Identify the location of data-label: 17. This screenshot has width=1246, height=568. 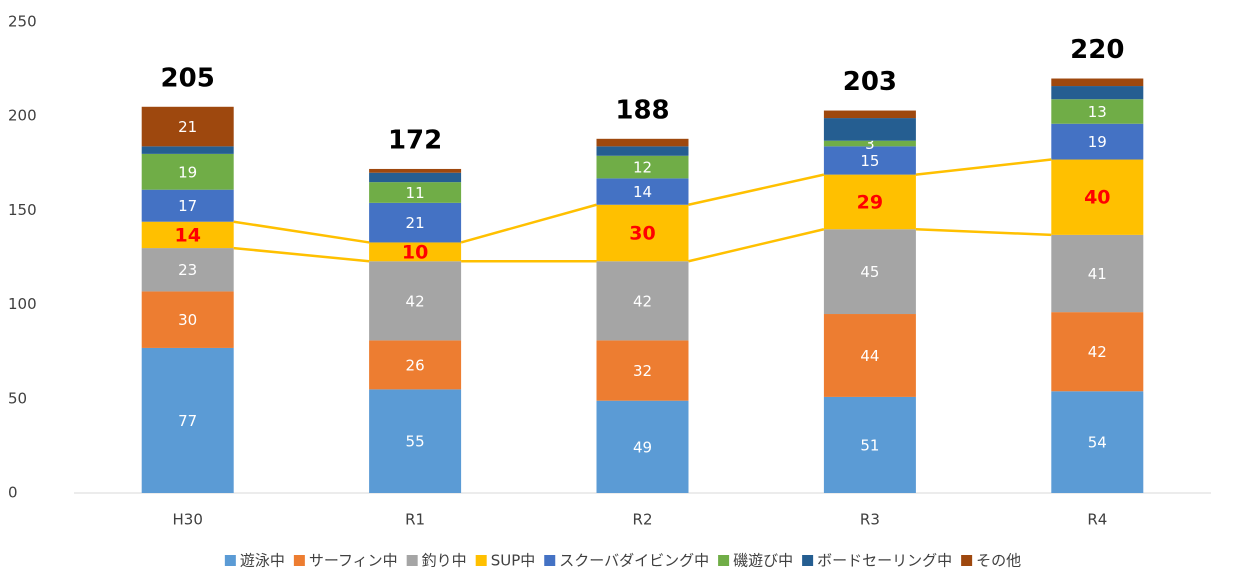
(187, 206).